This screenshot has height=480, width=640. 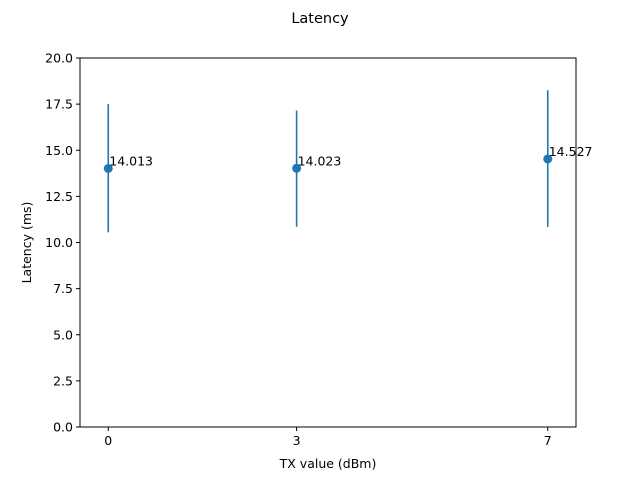 I want to click on x-tick-label: 3, so click(x=297, y=440).